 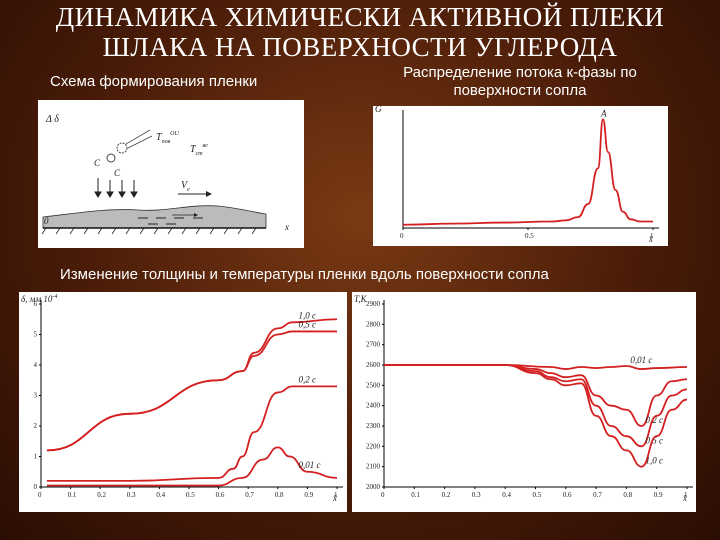 What do you see at coordinates (36, 365) in the screenshot?
I see `y-tick-label: 4` at bounding box center [36, 365].